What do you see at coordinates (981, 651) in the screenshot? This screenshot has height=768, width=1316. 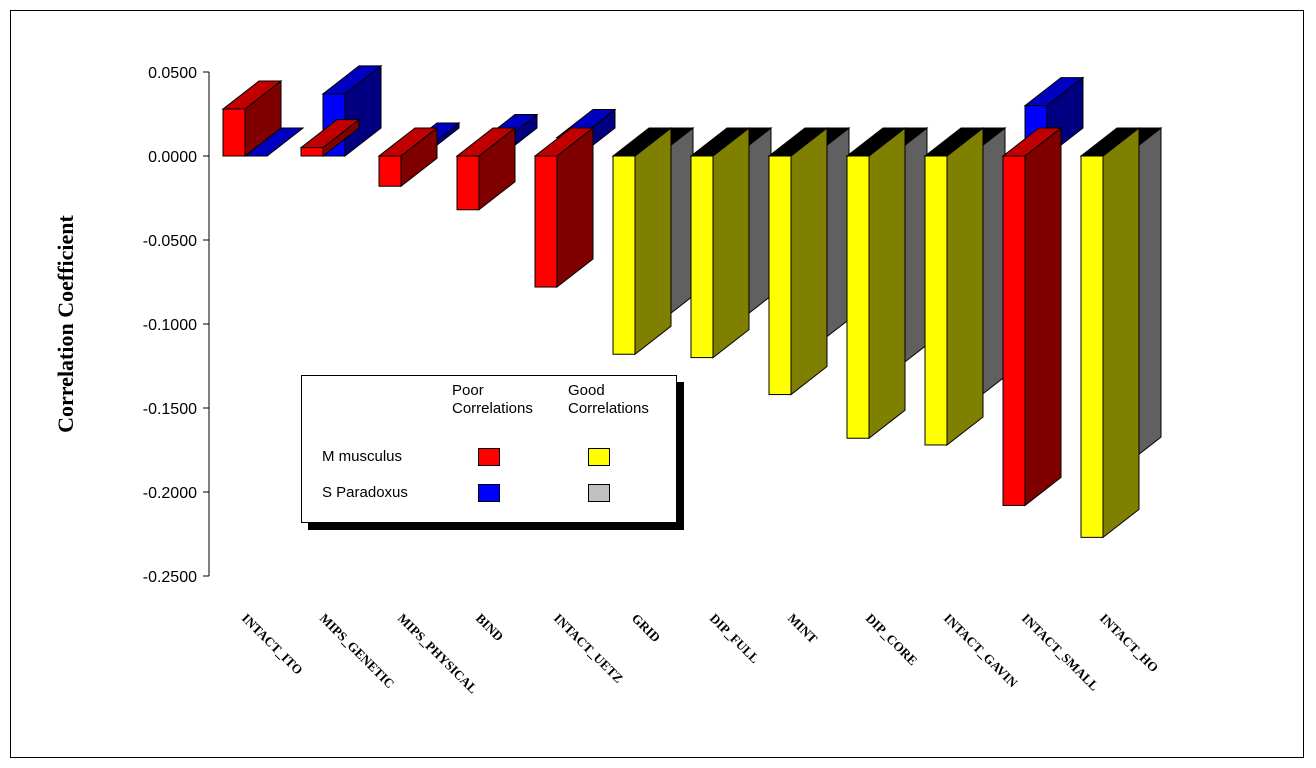 I see `category-label: INTACT_GAVIN` at bounding box center [981, 651].